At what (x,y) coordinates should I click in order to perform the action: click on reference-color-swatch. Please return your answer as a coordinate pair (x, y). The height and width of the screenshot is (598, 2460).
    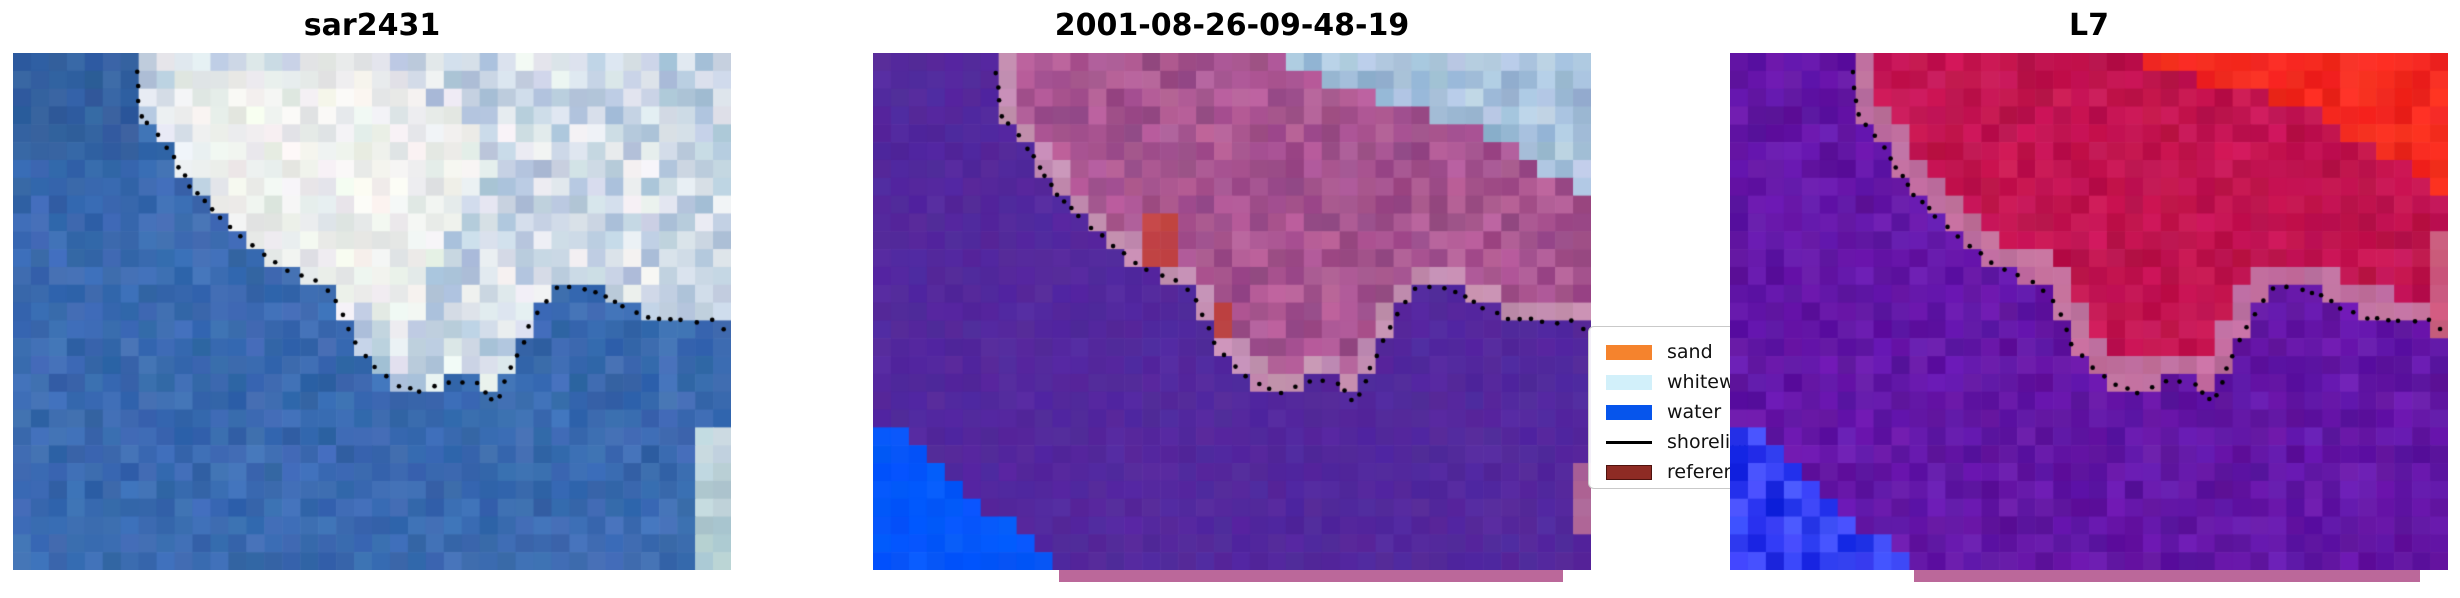
    Looking at the image, I should click on (1629, 472).